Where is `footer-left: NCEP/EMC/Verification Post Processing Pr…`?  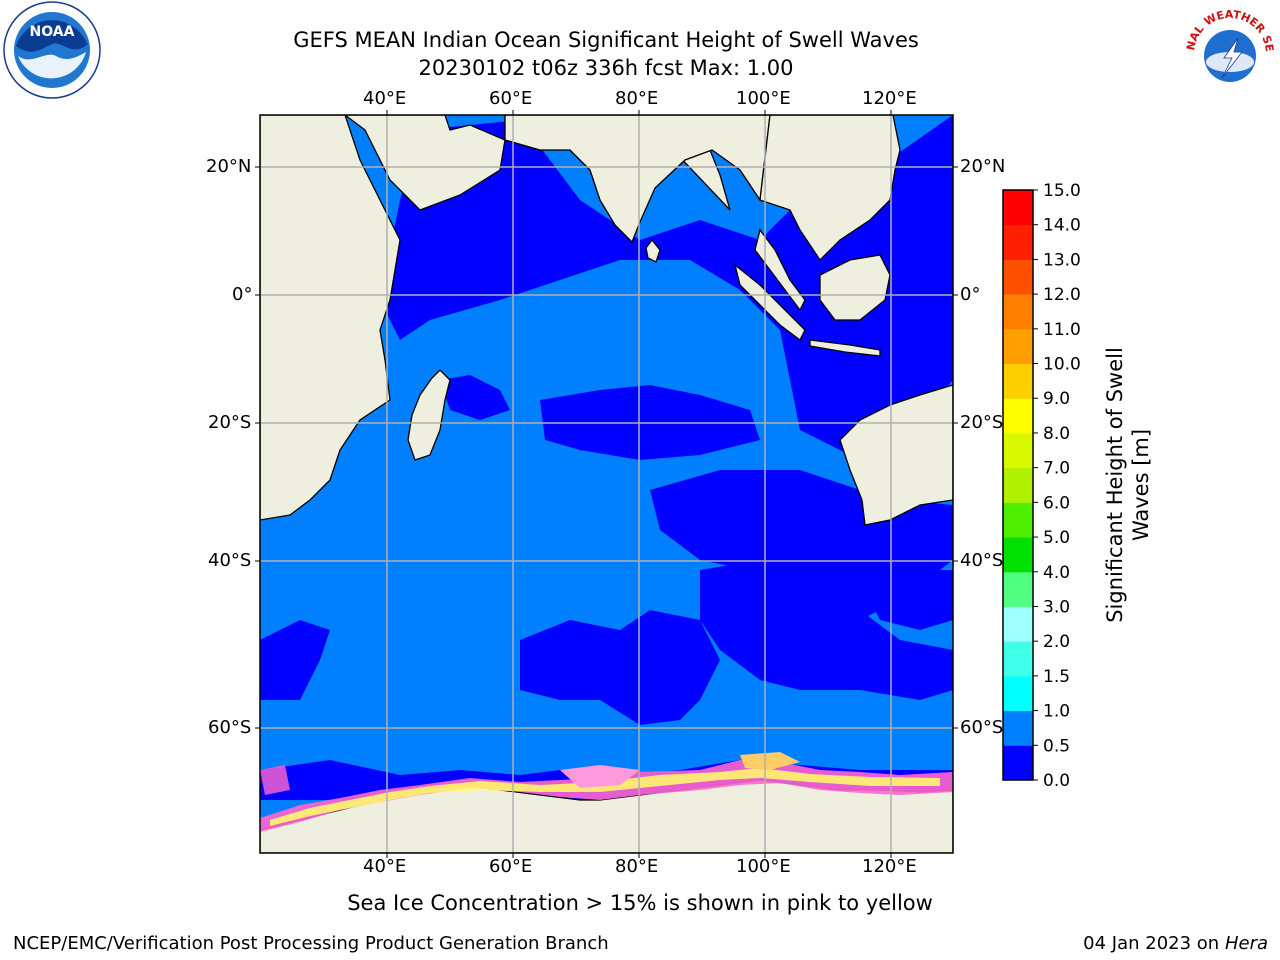
footer-left: NCEP/EMC/Verification Post Processing Pr… is located at coordinates (311, 943).